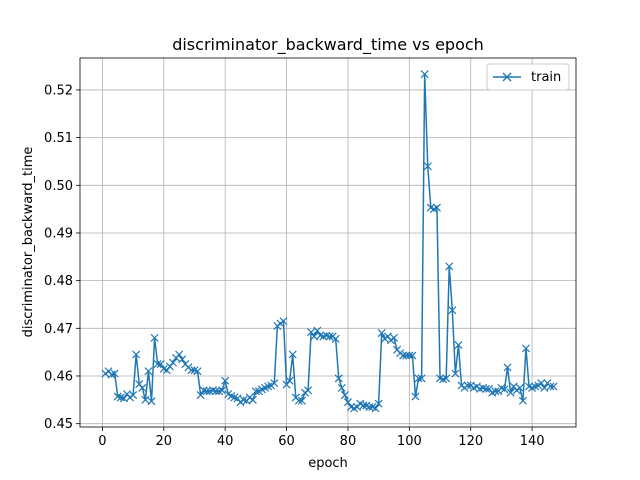  I want to click on x-tick-label: 120, so click(470, 441).